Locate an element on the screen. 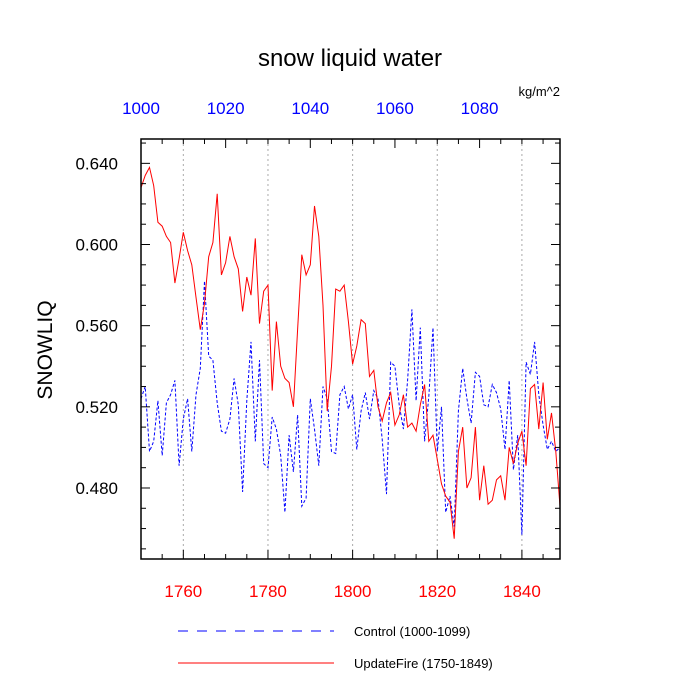  top-tick-label: 1060 is located at coordinates (395, 108).